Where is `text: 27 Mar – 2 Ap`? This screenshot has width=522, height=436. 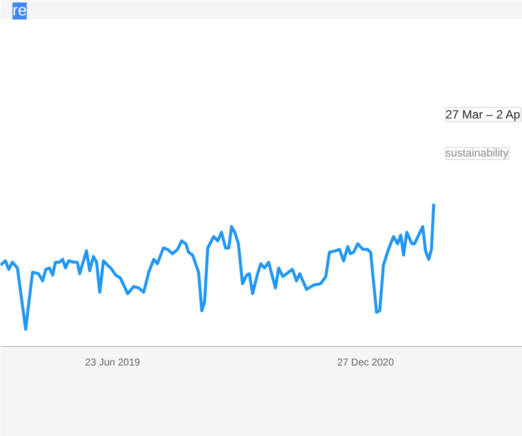 text: 27 Mar – 2 Ap is located at coordinates (483, 115).